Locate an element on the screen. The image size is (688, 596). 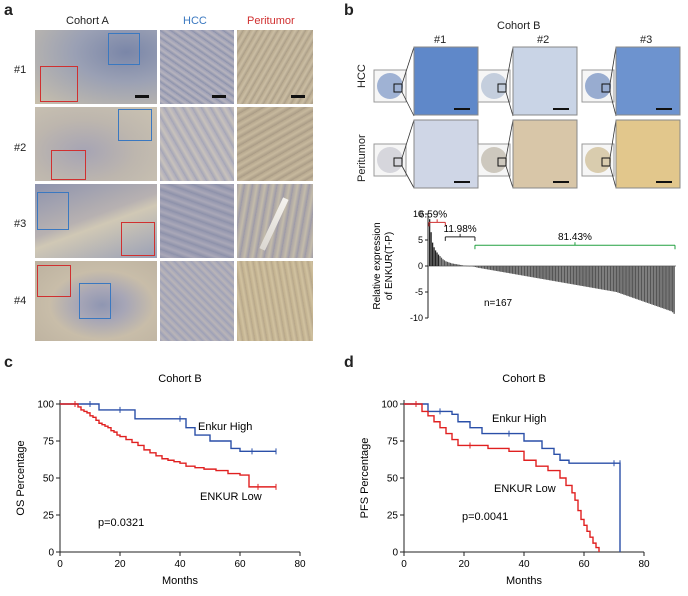
km-y-tick-label: 50 is located at coordinates (393, 479).